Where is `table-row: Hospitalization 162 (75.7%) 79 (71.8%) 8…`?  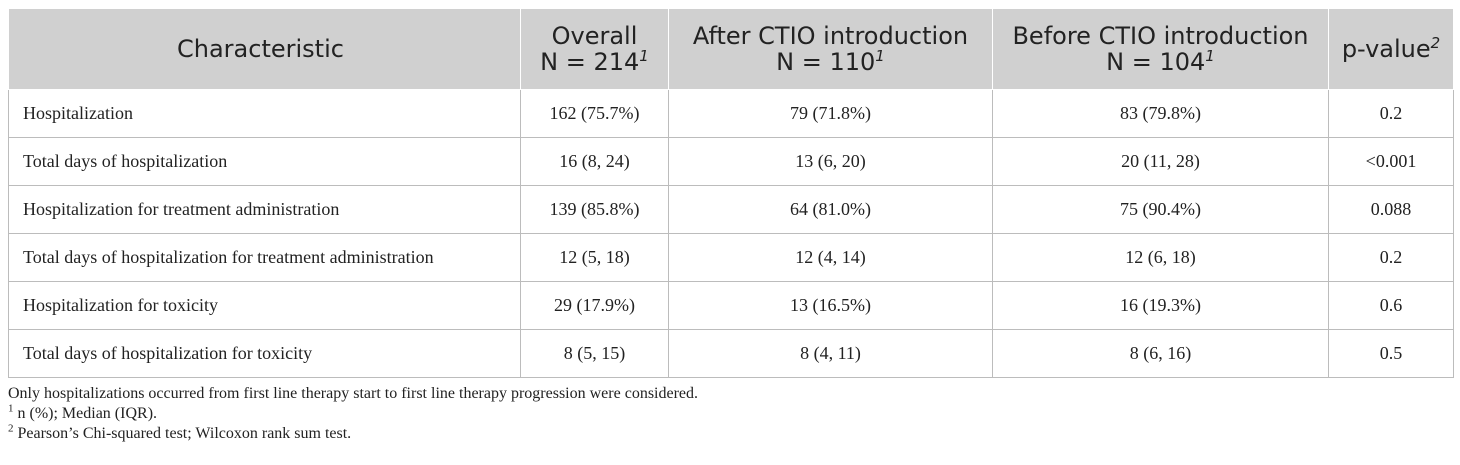 table-row: Hospitalization 162 (75.7%) 79 (71.8%) 8… is located at coordinates (731, 113).